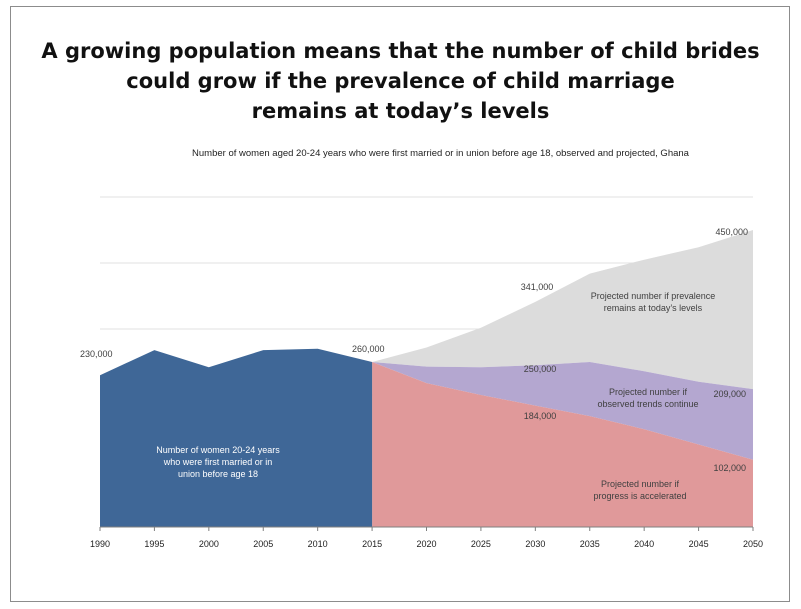  What do you see at coordinates (209, 544) in the screenshot?
I see `x-tick-label: 2000` at bounding box center [209, 544].